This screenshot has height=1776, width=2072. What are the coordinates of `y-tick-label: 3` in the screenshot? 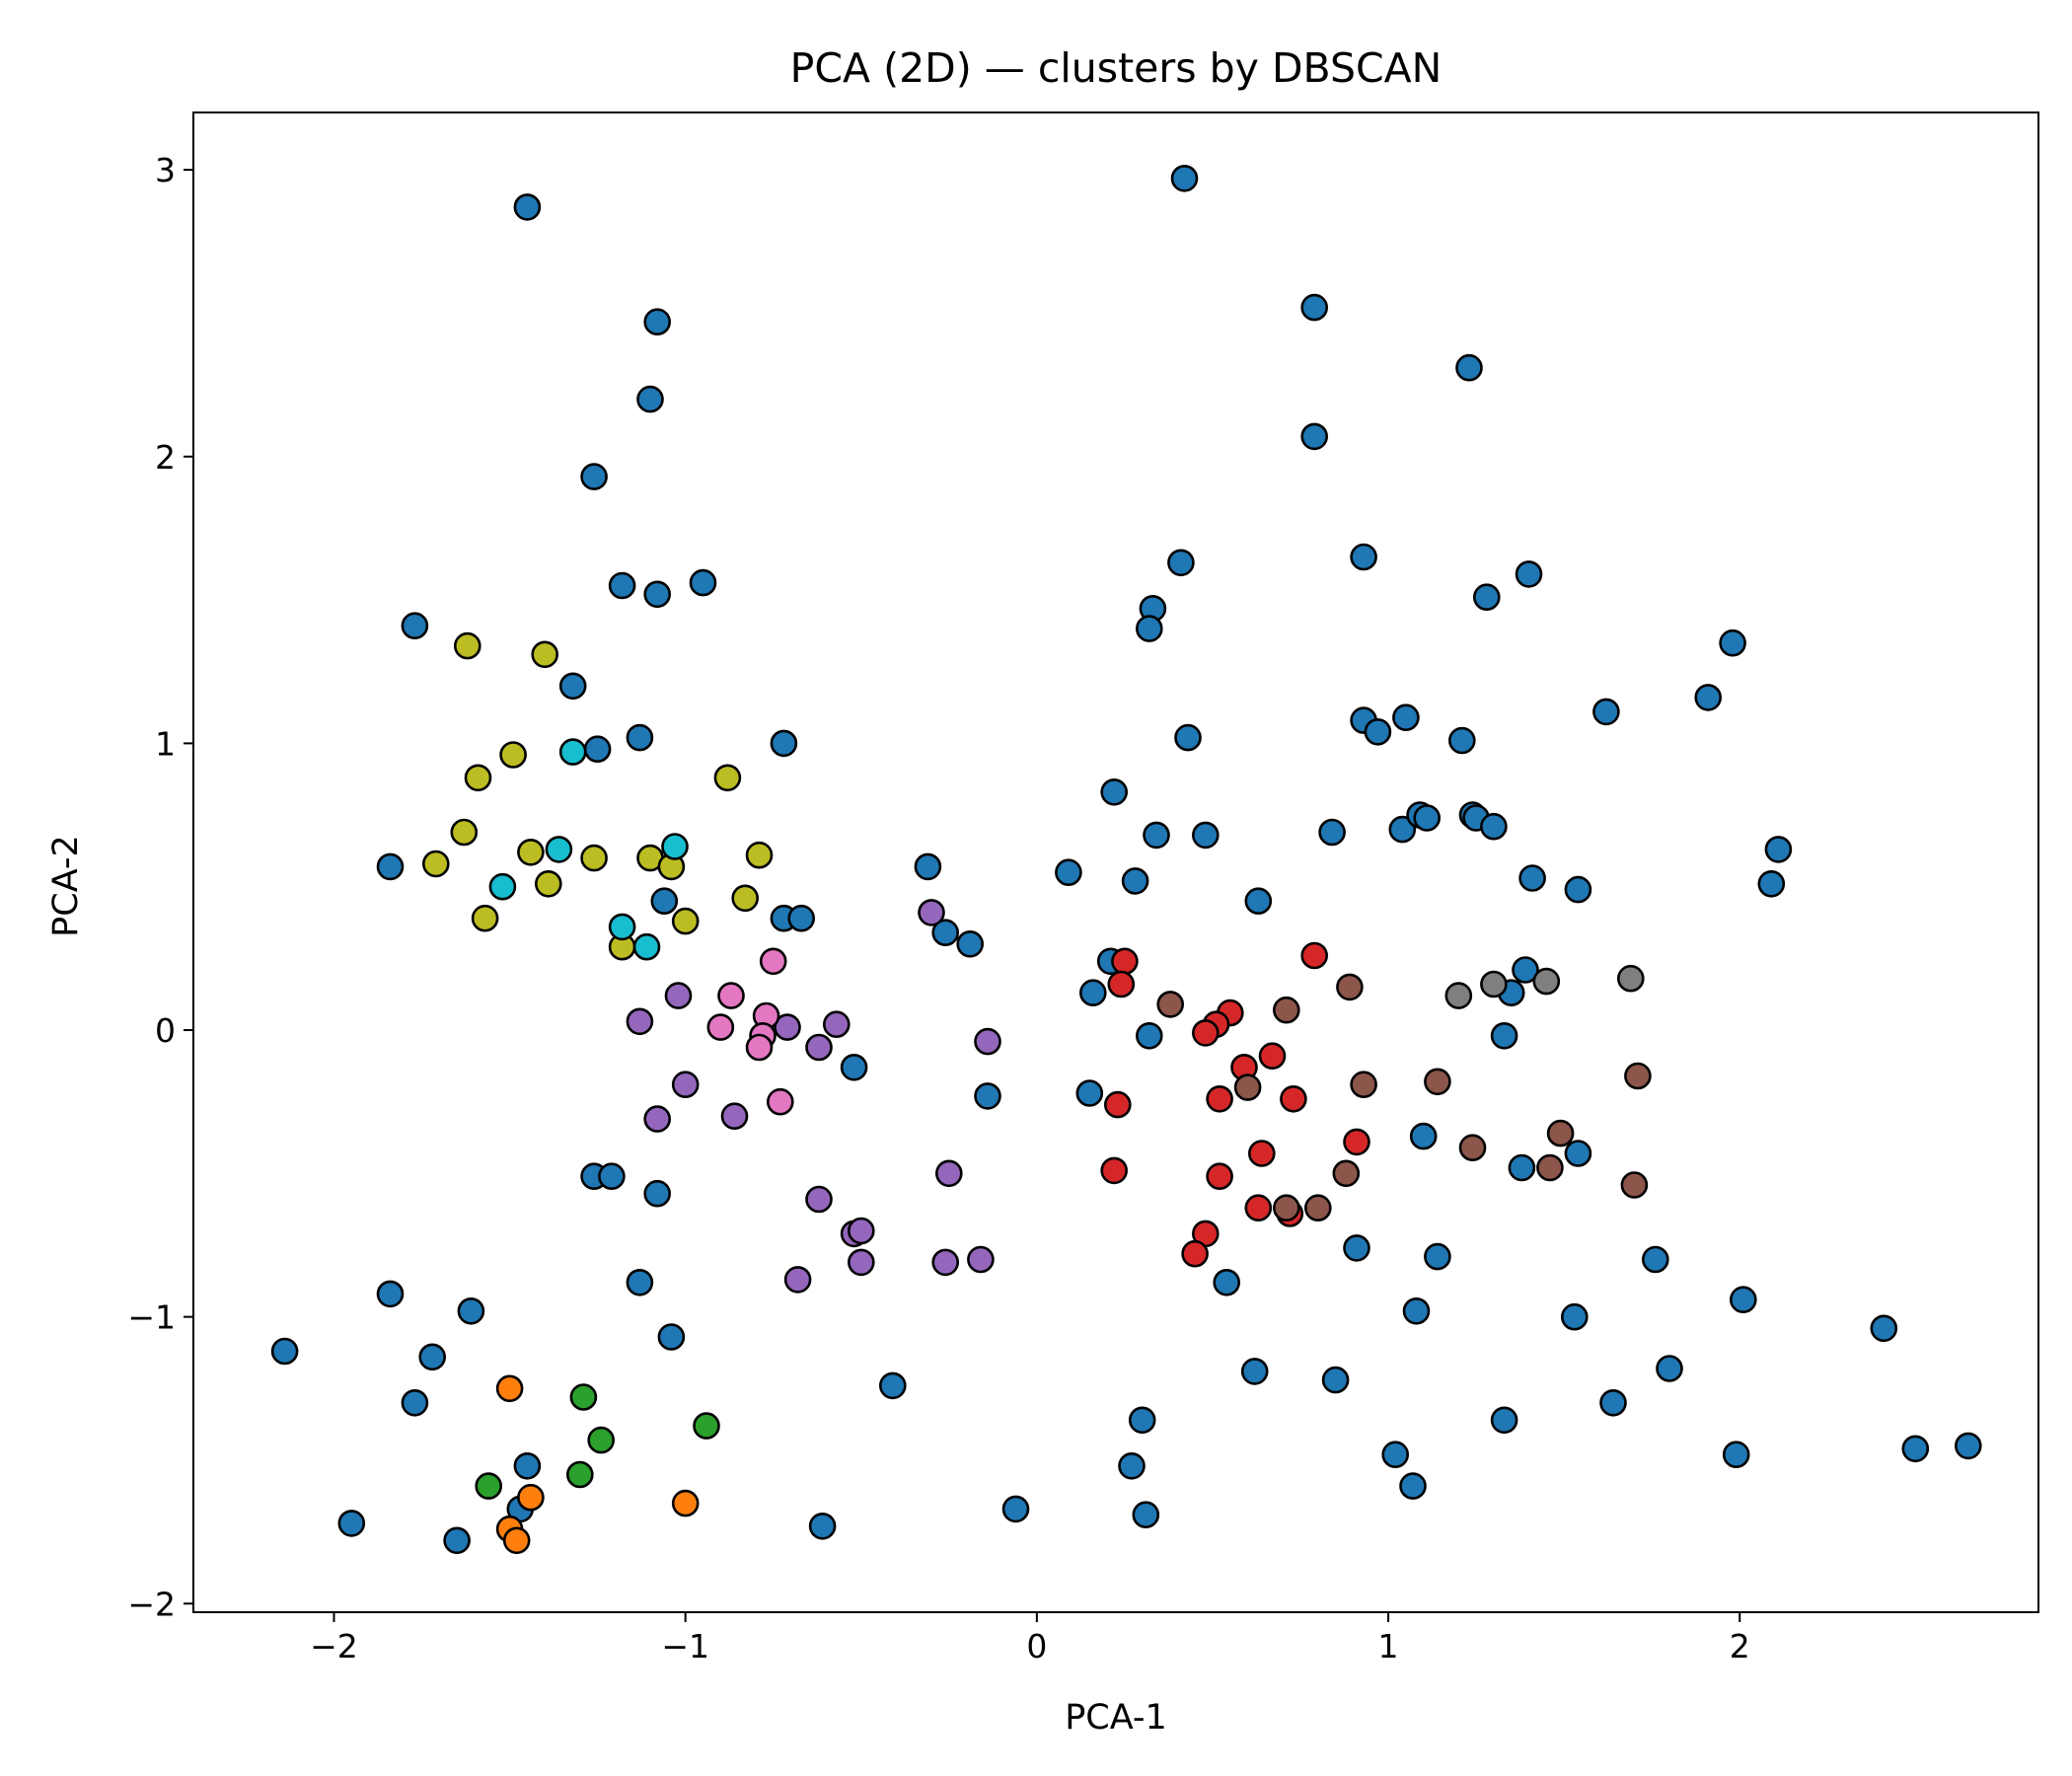 It's located at (166, 170).